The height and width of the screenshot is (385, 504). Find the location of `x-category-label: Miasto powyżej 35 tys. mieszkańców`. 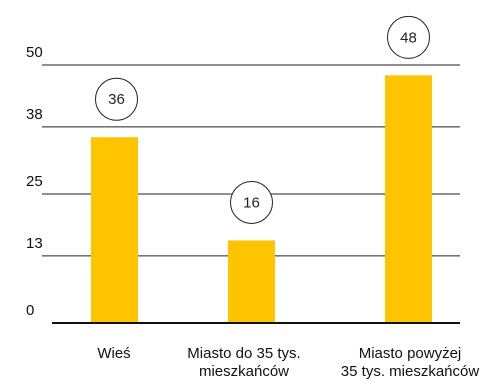

x-category-label: Miasto powyżej 35 tys. mieszkańców is located at coordinates (410, 362).